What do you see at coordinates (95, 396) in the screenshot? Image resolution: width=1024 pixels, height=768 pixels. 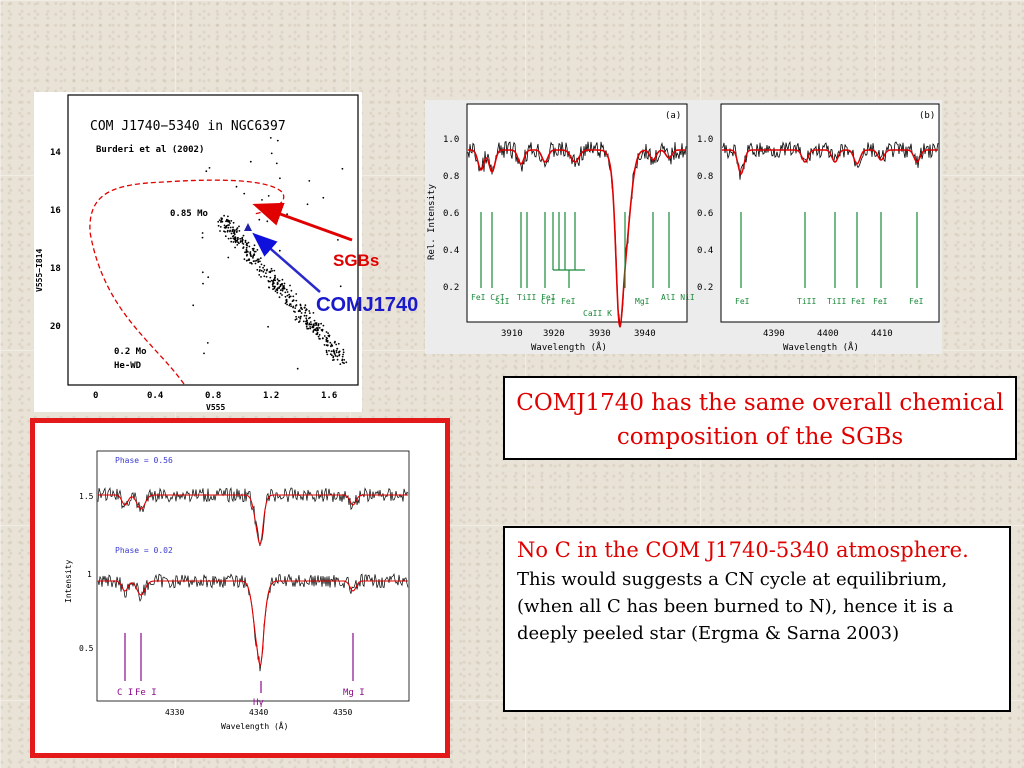 I see `cmd-xtick: 0` at bounding box center [95, 396].